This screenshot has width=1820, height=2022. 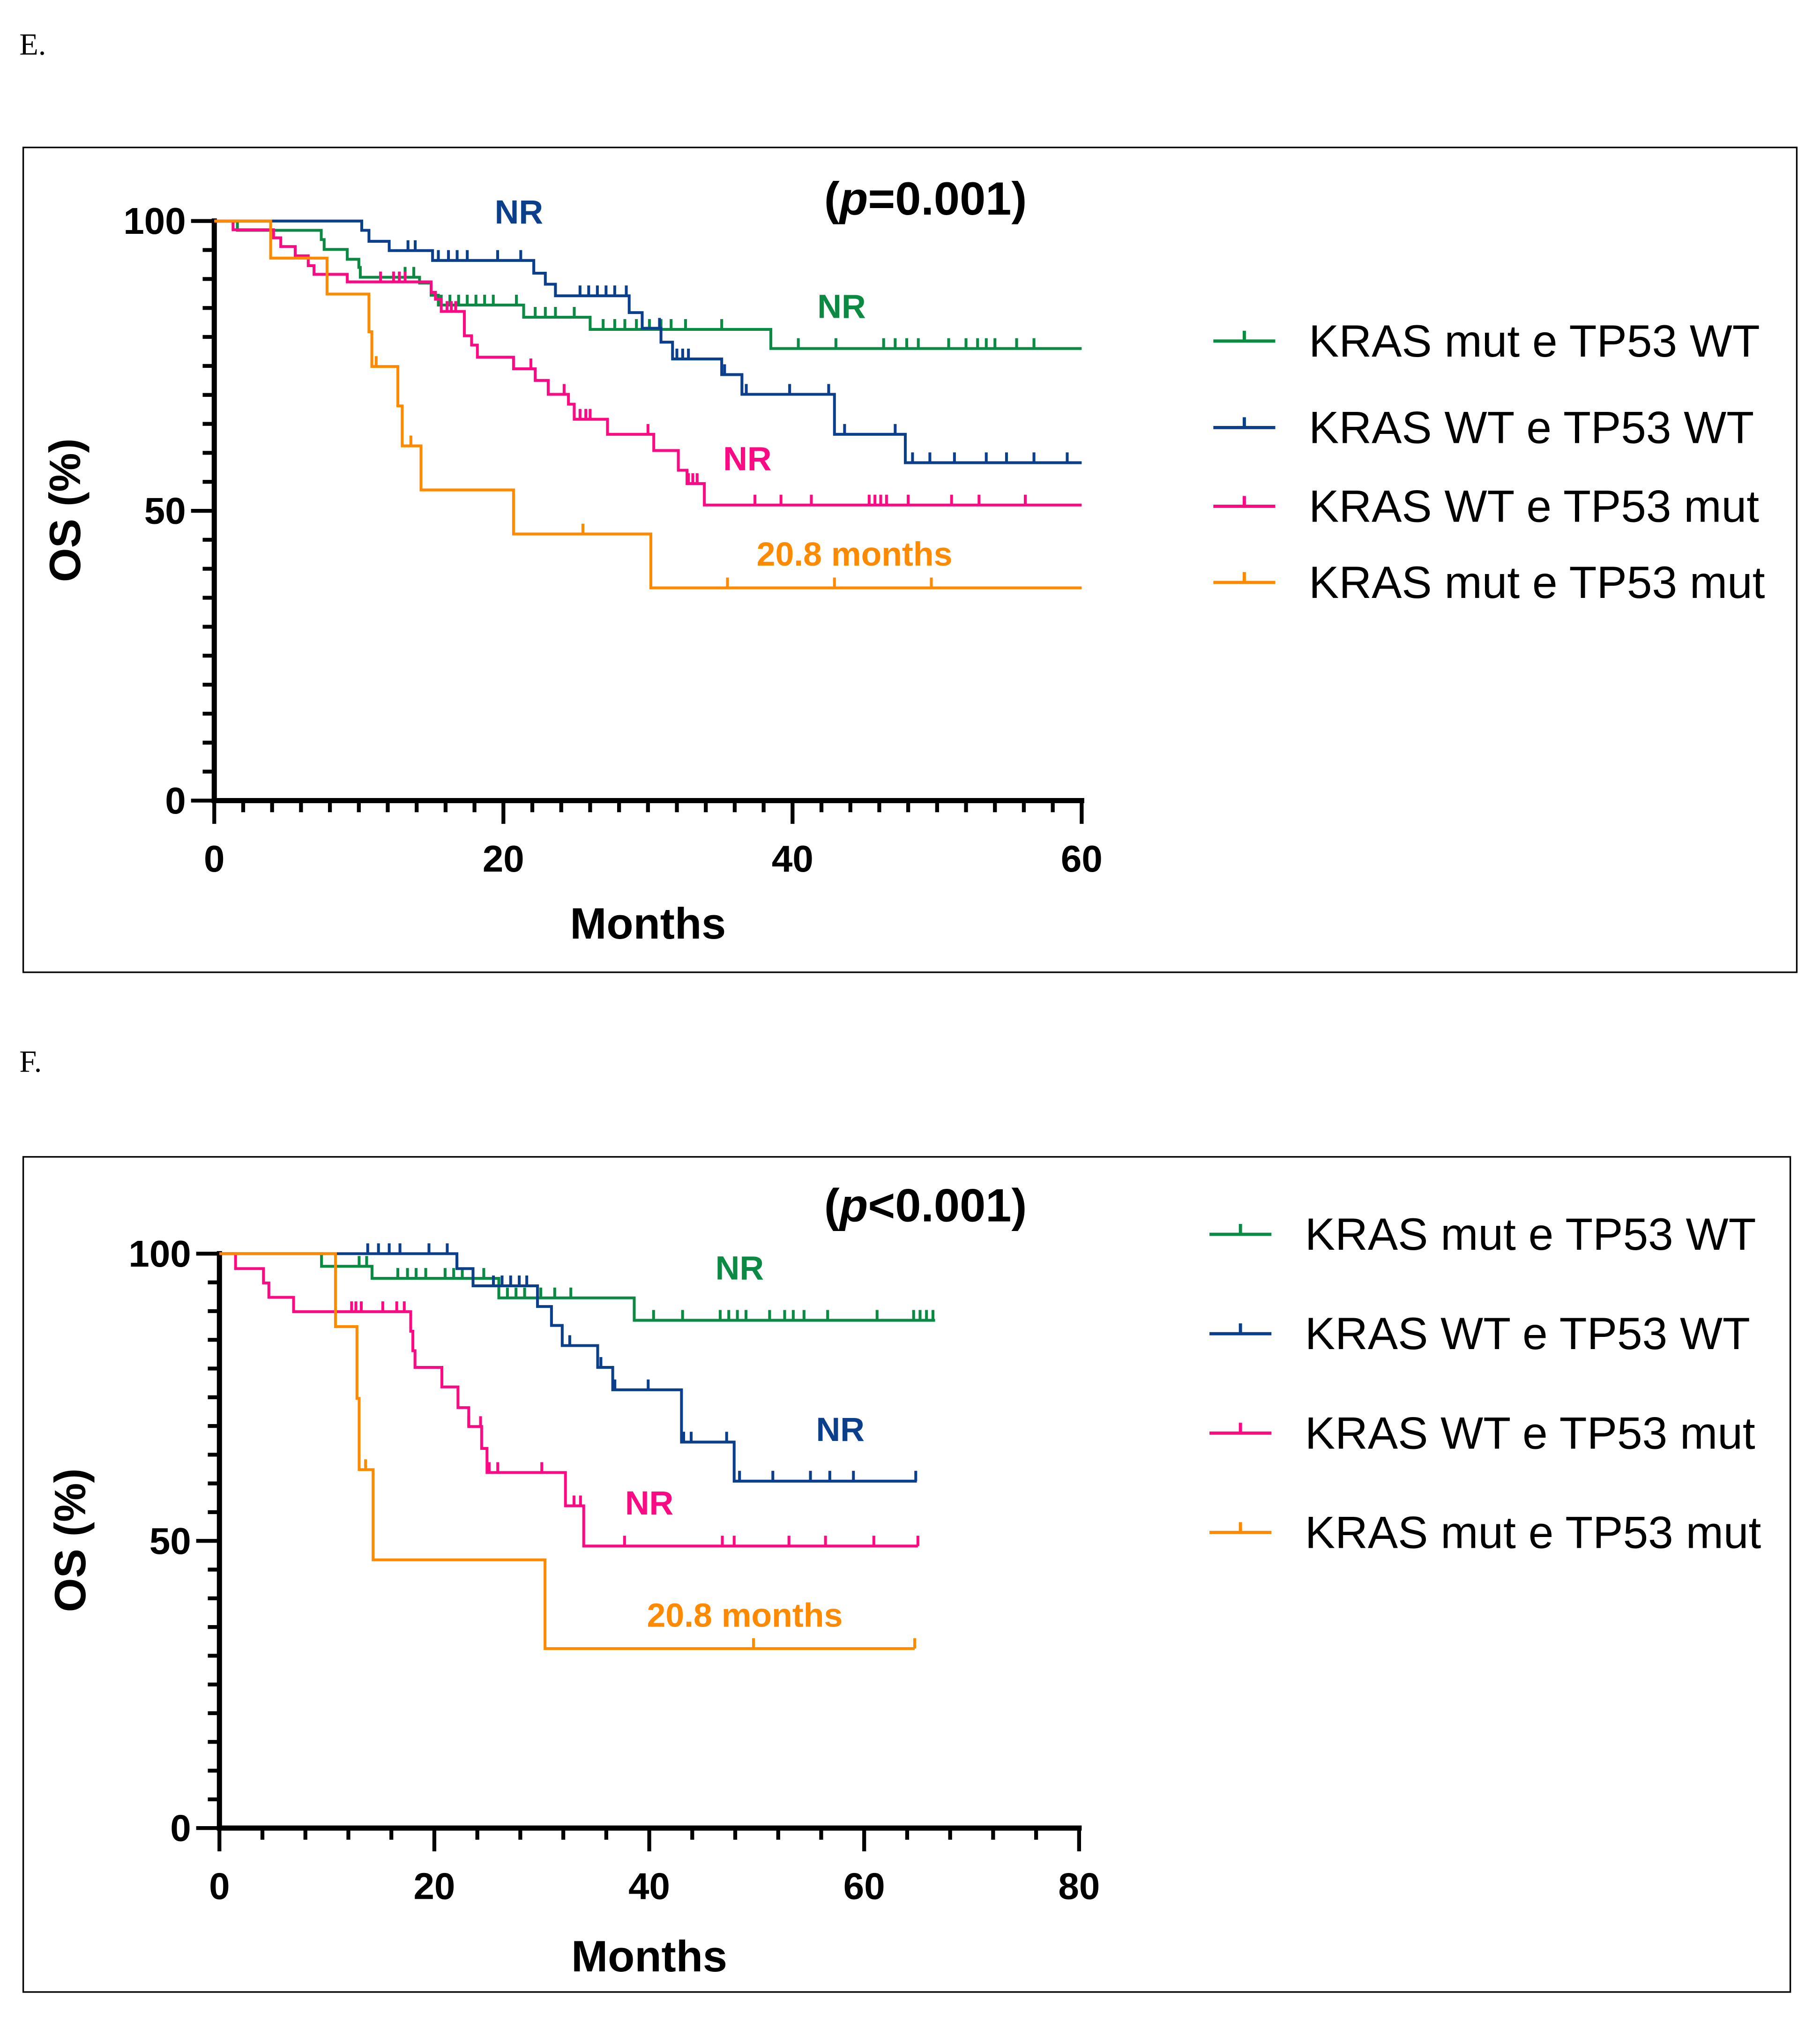 I want to click on p-value: (p=0.001), so click(x=925, y=199).